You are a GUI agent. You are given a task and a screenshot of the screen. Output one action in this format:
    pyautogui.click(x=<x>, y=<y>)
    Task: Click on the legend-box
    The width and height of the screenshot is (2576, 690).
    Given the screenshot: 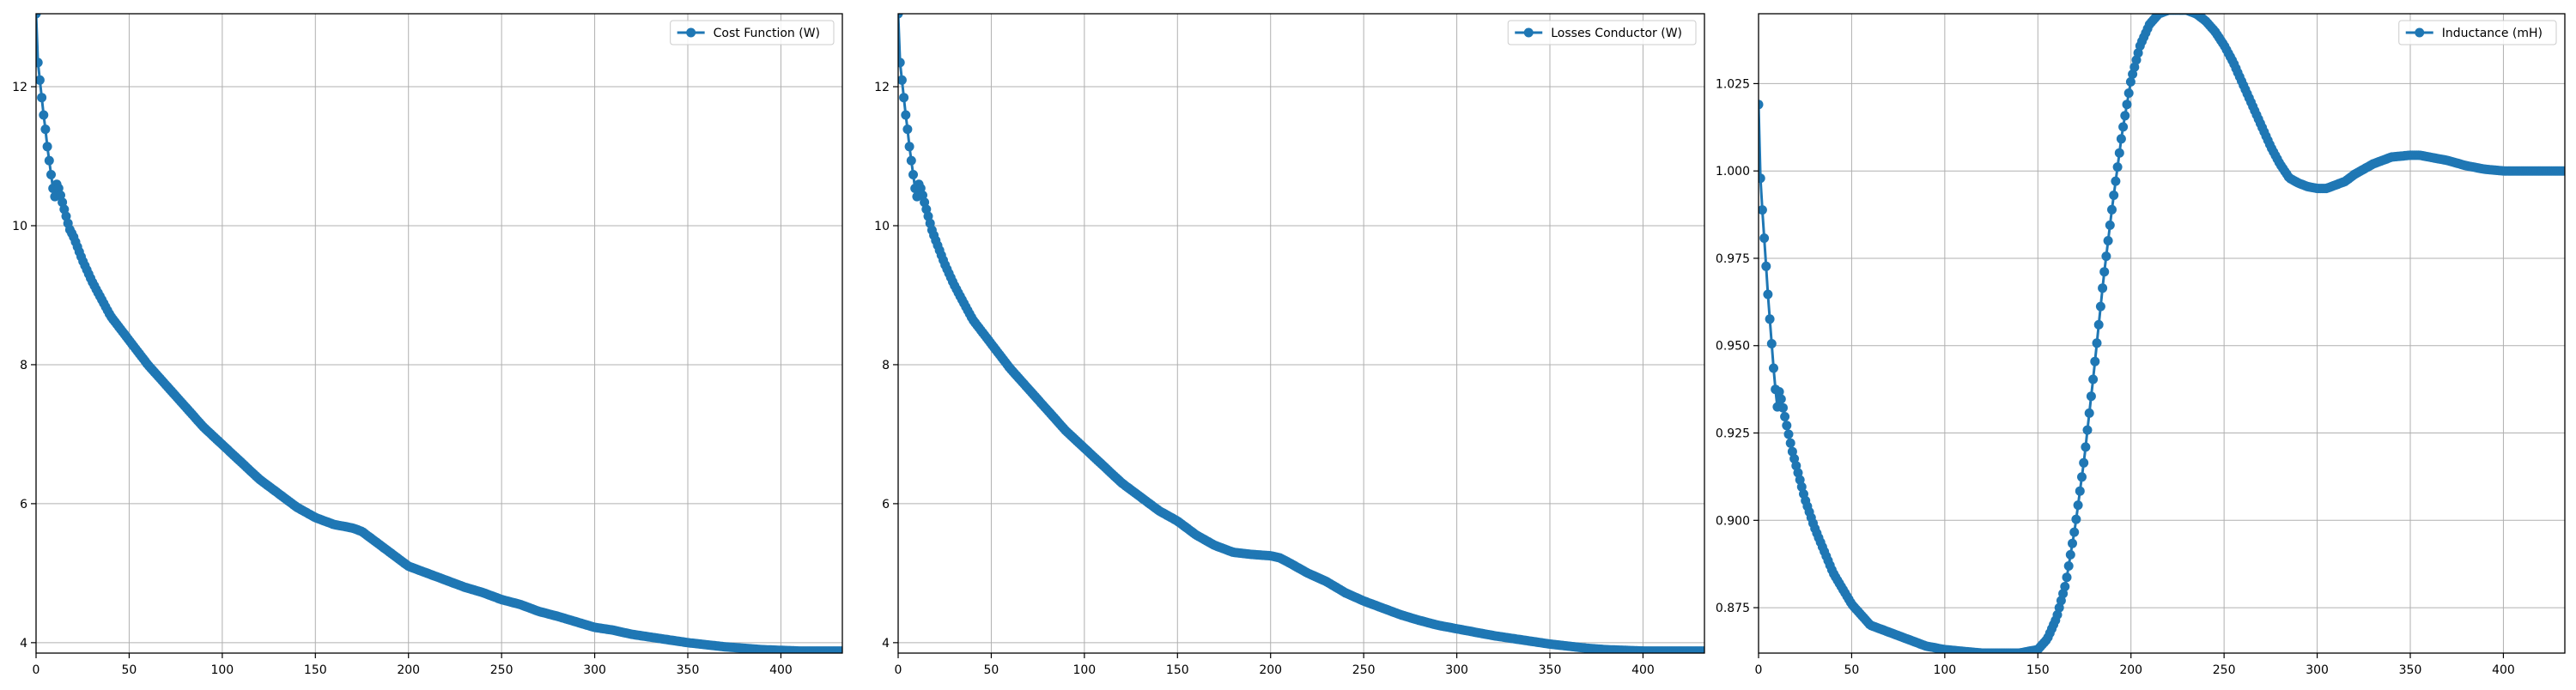 What is the action you would take?
    pyautogui.click(x=1602, y=32)
    